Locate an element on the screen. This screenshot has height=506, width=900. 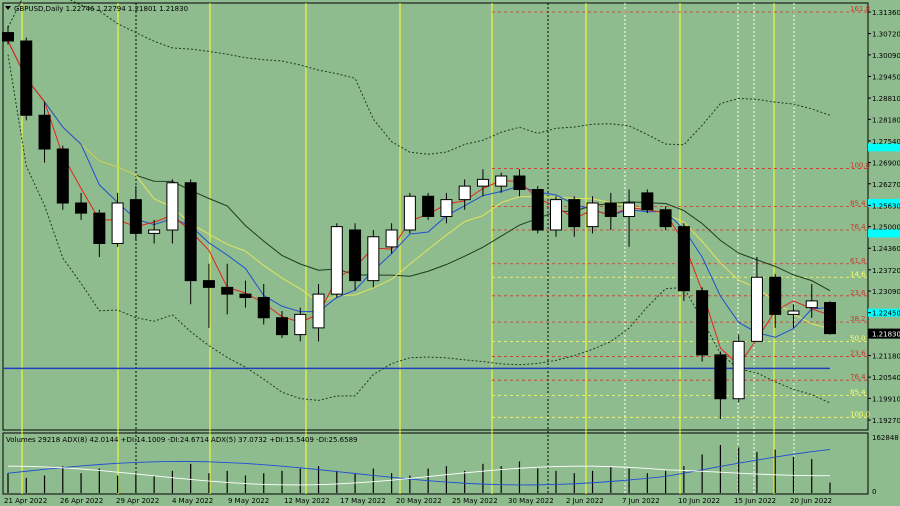
fib-label-4: 61.8 is located at coordinates (858, 261).